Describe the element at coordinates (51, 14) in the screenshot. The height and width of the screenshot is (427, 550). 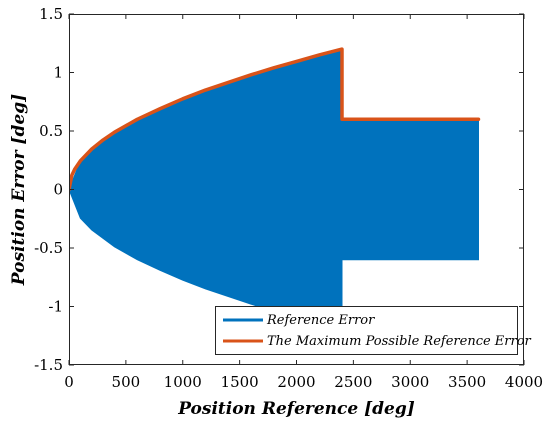
I see `y-tick-label: 1.5` at that location.